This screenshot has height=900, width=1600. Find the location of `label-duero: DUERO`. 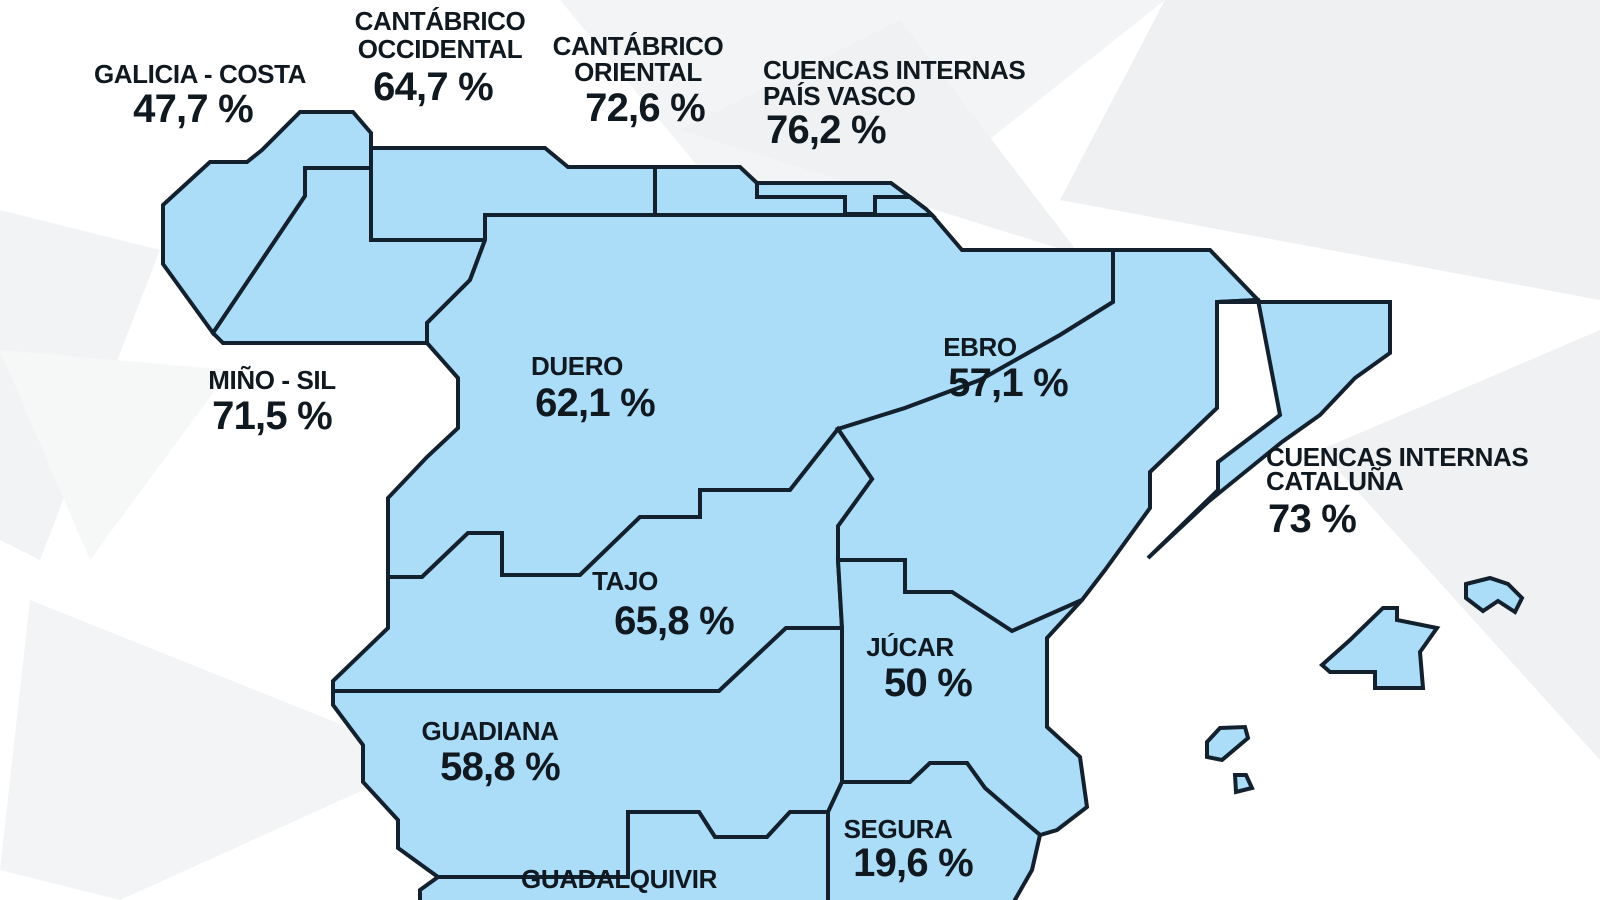

label-duero: DUERO is located at coordinates (577, 366).